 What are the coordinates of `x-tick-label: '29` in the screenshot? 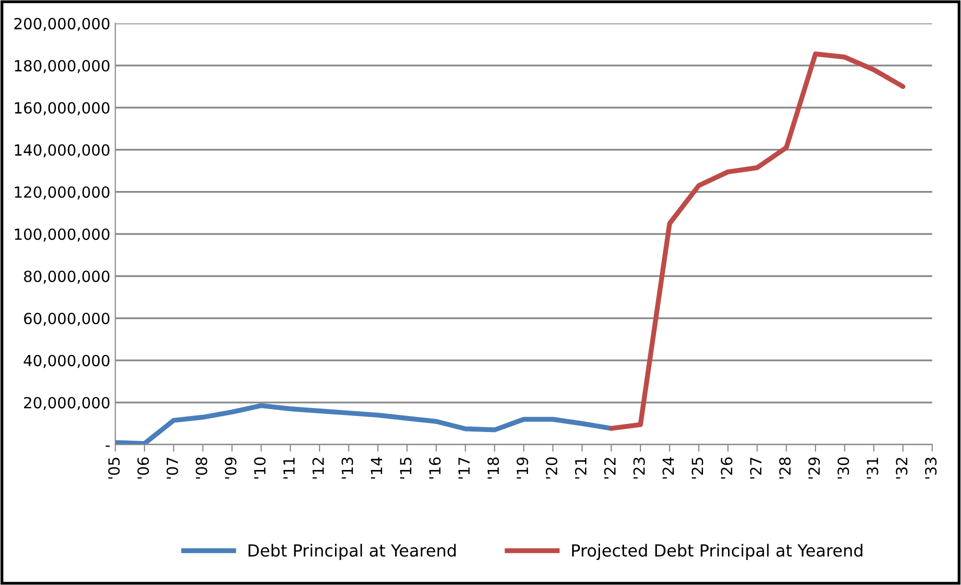 It's located at (814, 468).